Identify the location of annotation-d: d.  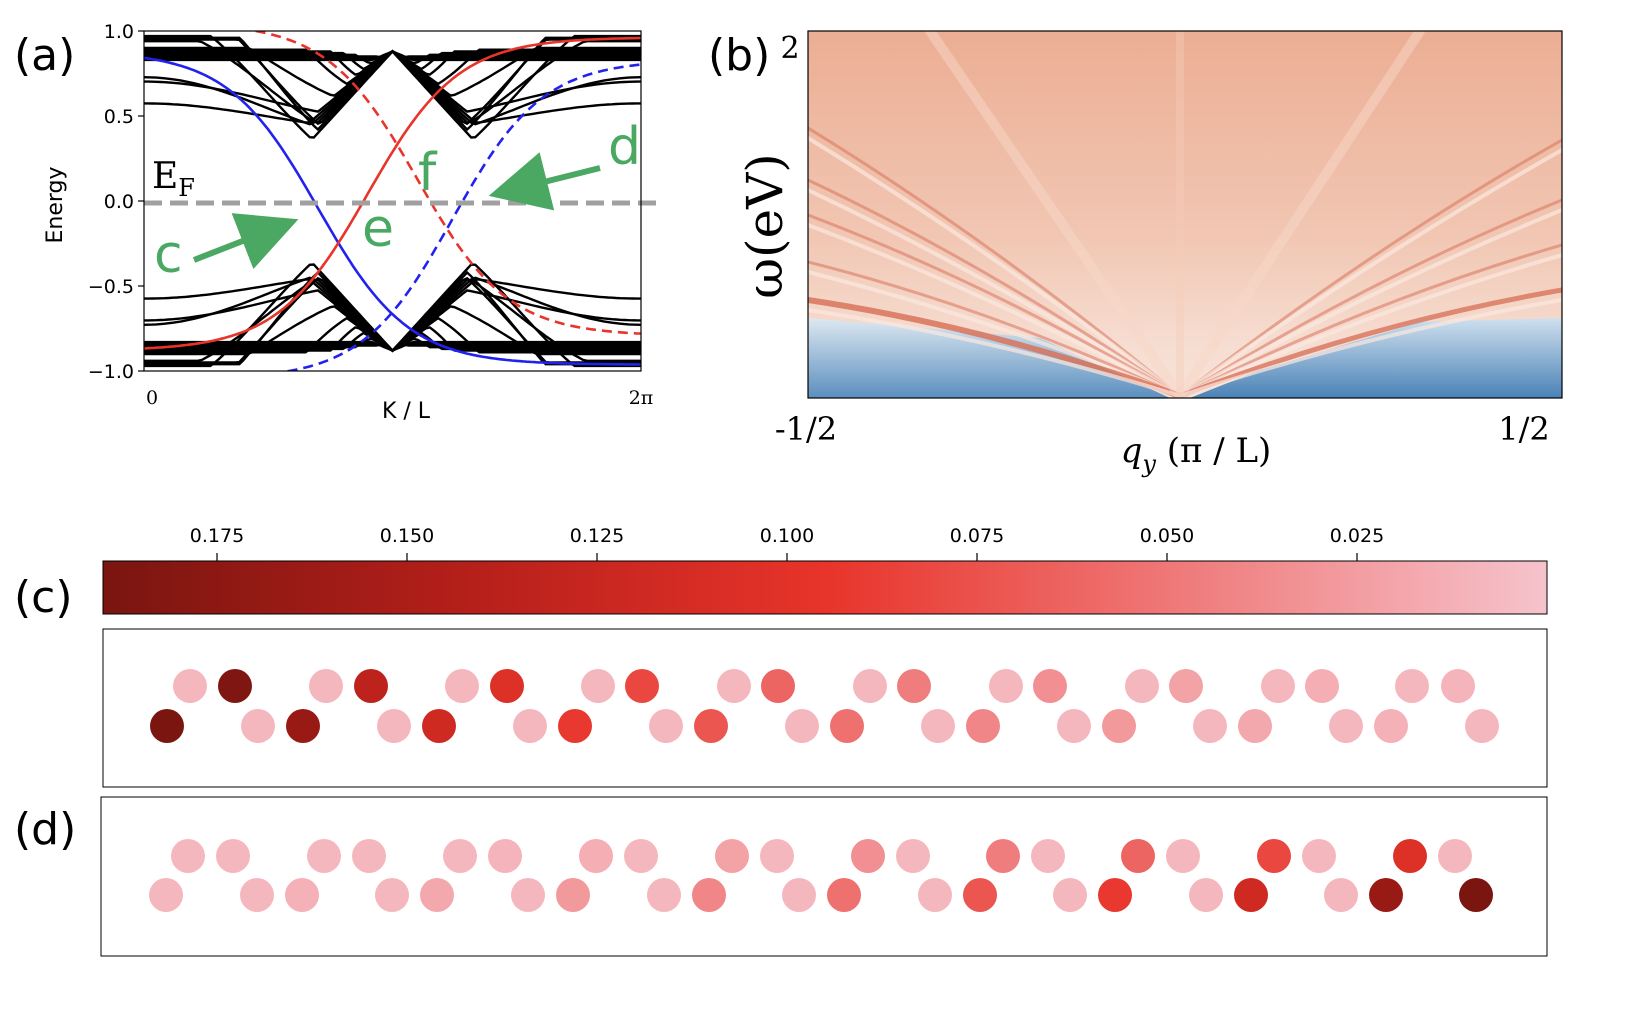
(624, 147).